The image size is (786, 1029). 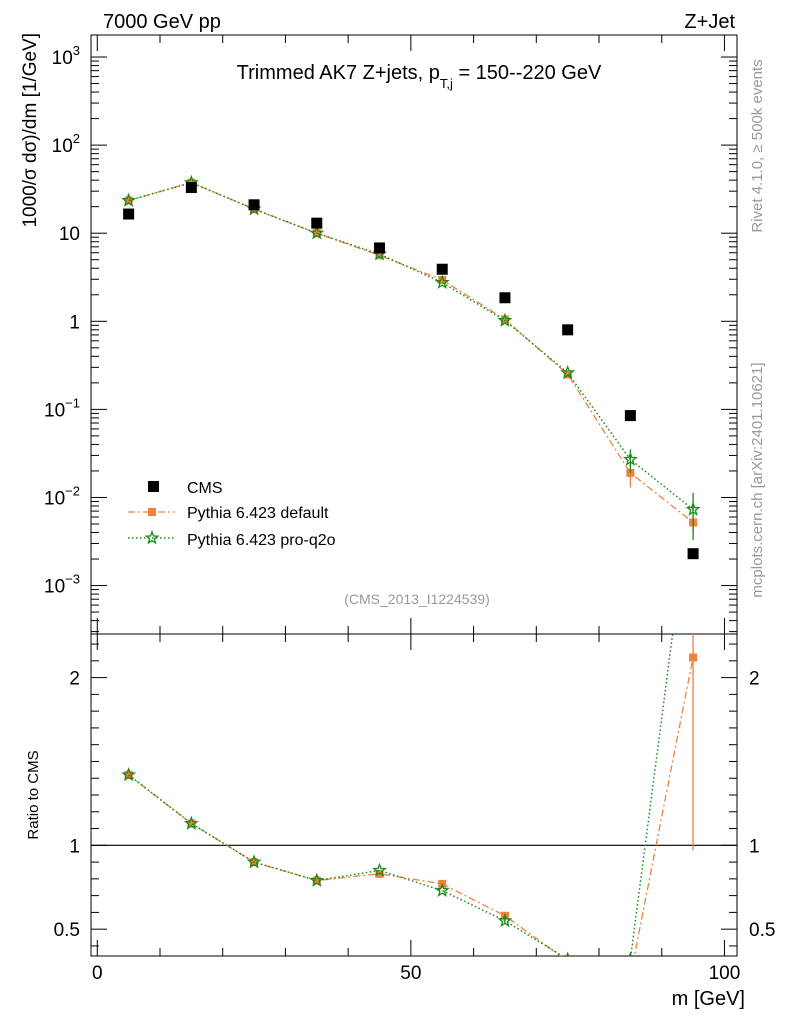 I want to click on legend-cms-marker, so click(x=153, y=486).